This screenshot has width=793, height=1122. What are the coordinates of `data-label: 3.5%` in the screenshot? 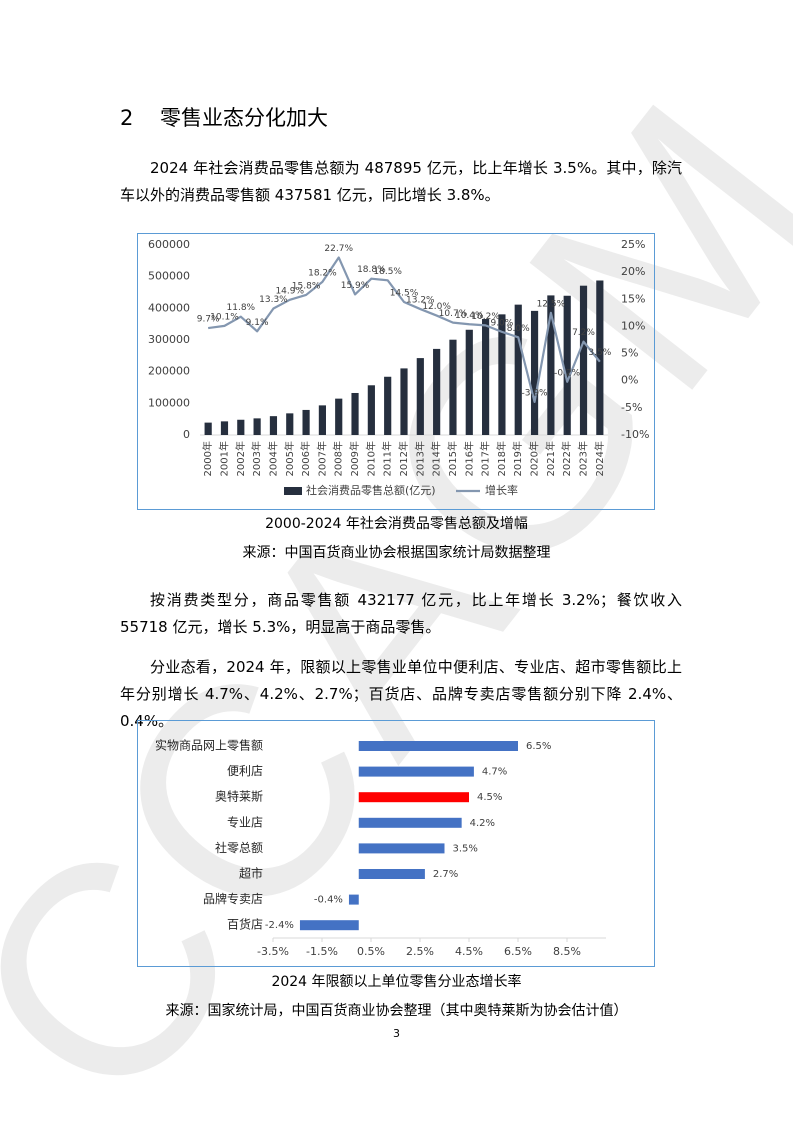 It's located at (599, 353).